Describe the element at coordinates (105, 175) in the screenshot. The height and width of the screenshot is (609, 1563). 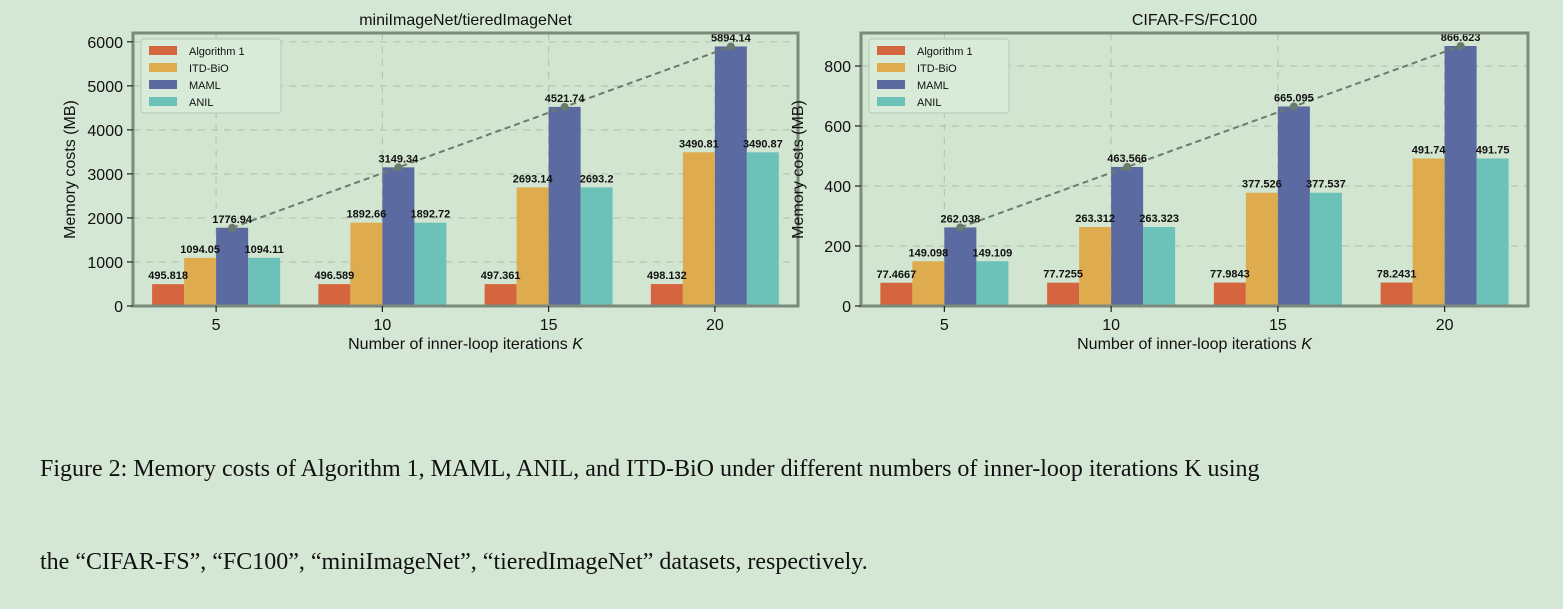
I see `y-tick-label: 3000` at that location.